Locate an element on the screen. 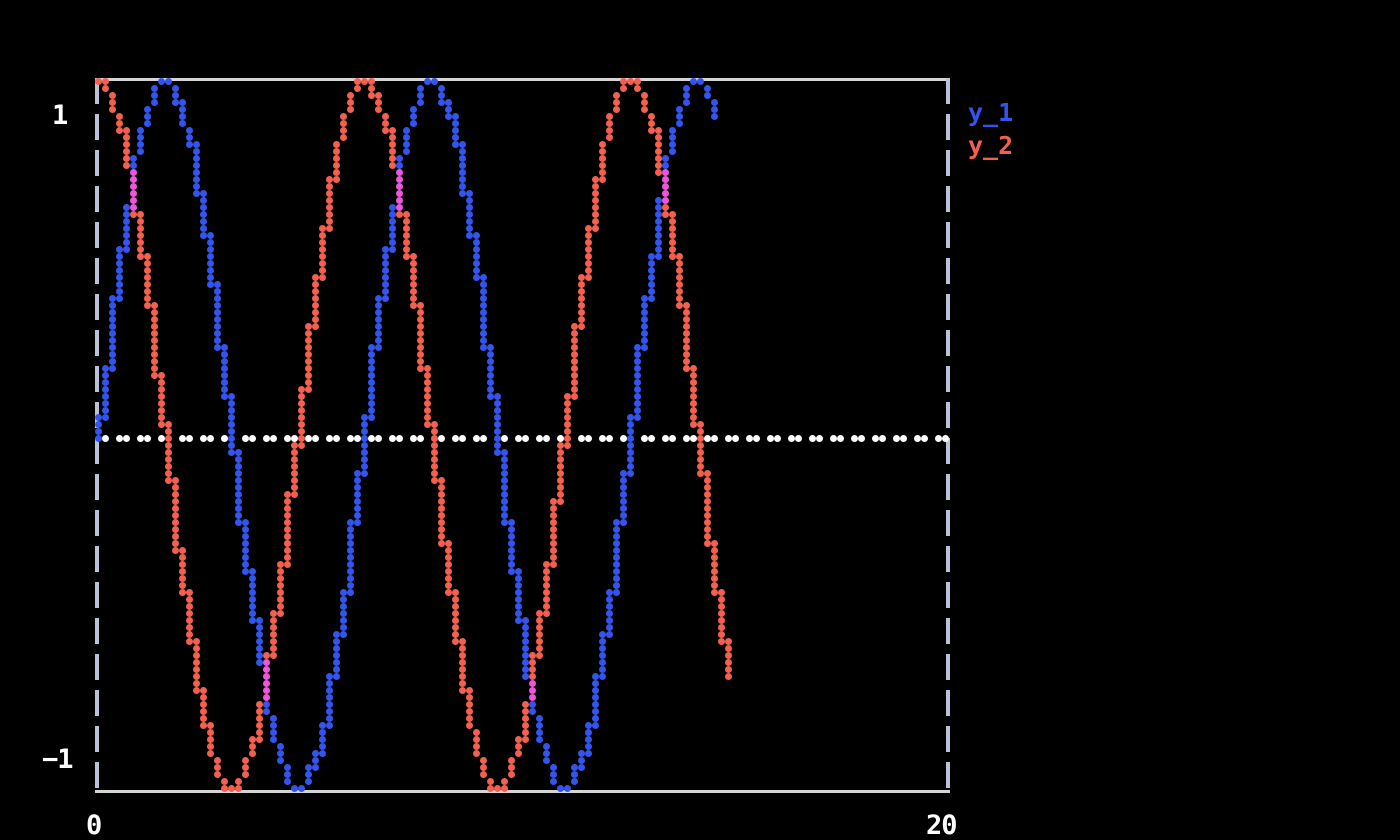  legend-entry-y2: y_2 is located at coordinates (991, 145).